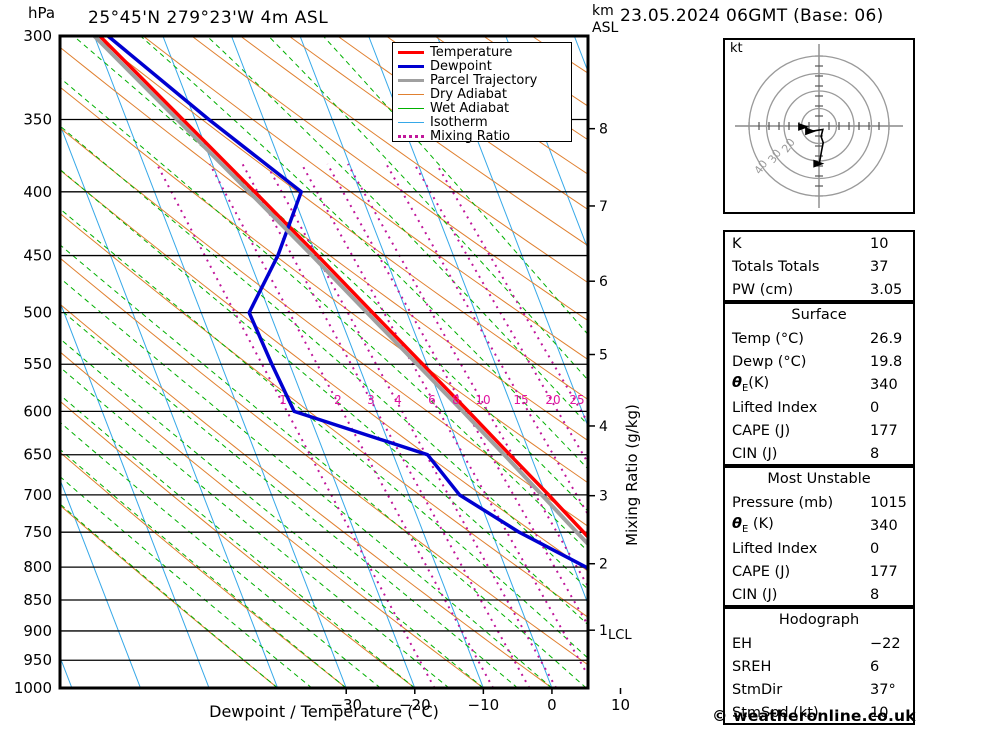  What do you see at coordinates (398, 400) in the screenshot?
I see `mixing-ratio-value-label: 4` at bounding box center [398, 400].